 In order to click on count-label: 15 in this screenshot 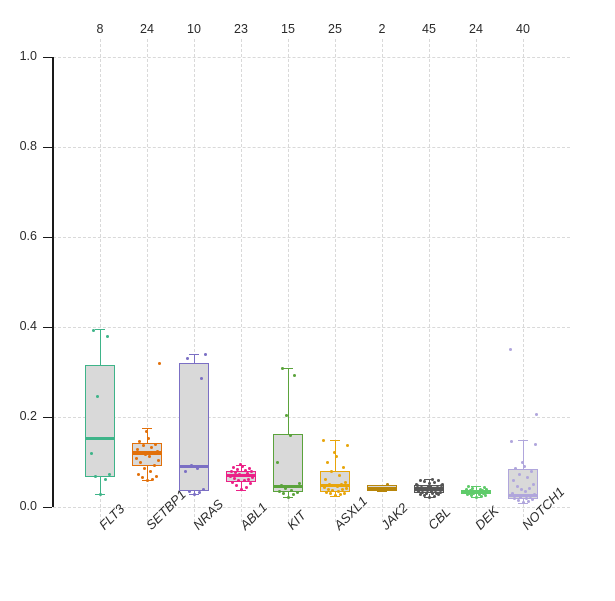, I will do `click(288, 29)`.